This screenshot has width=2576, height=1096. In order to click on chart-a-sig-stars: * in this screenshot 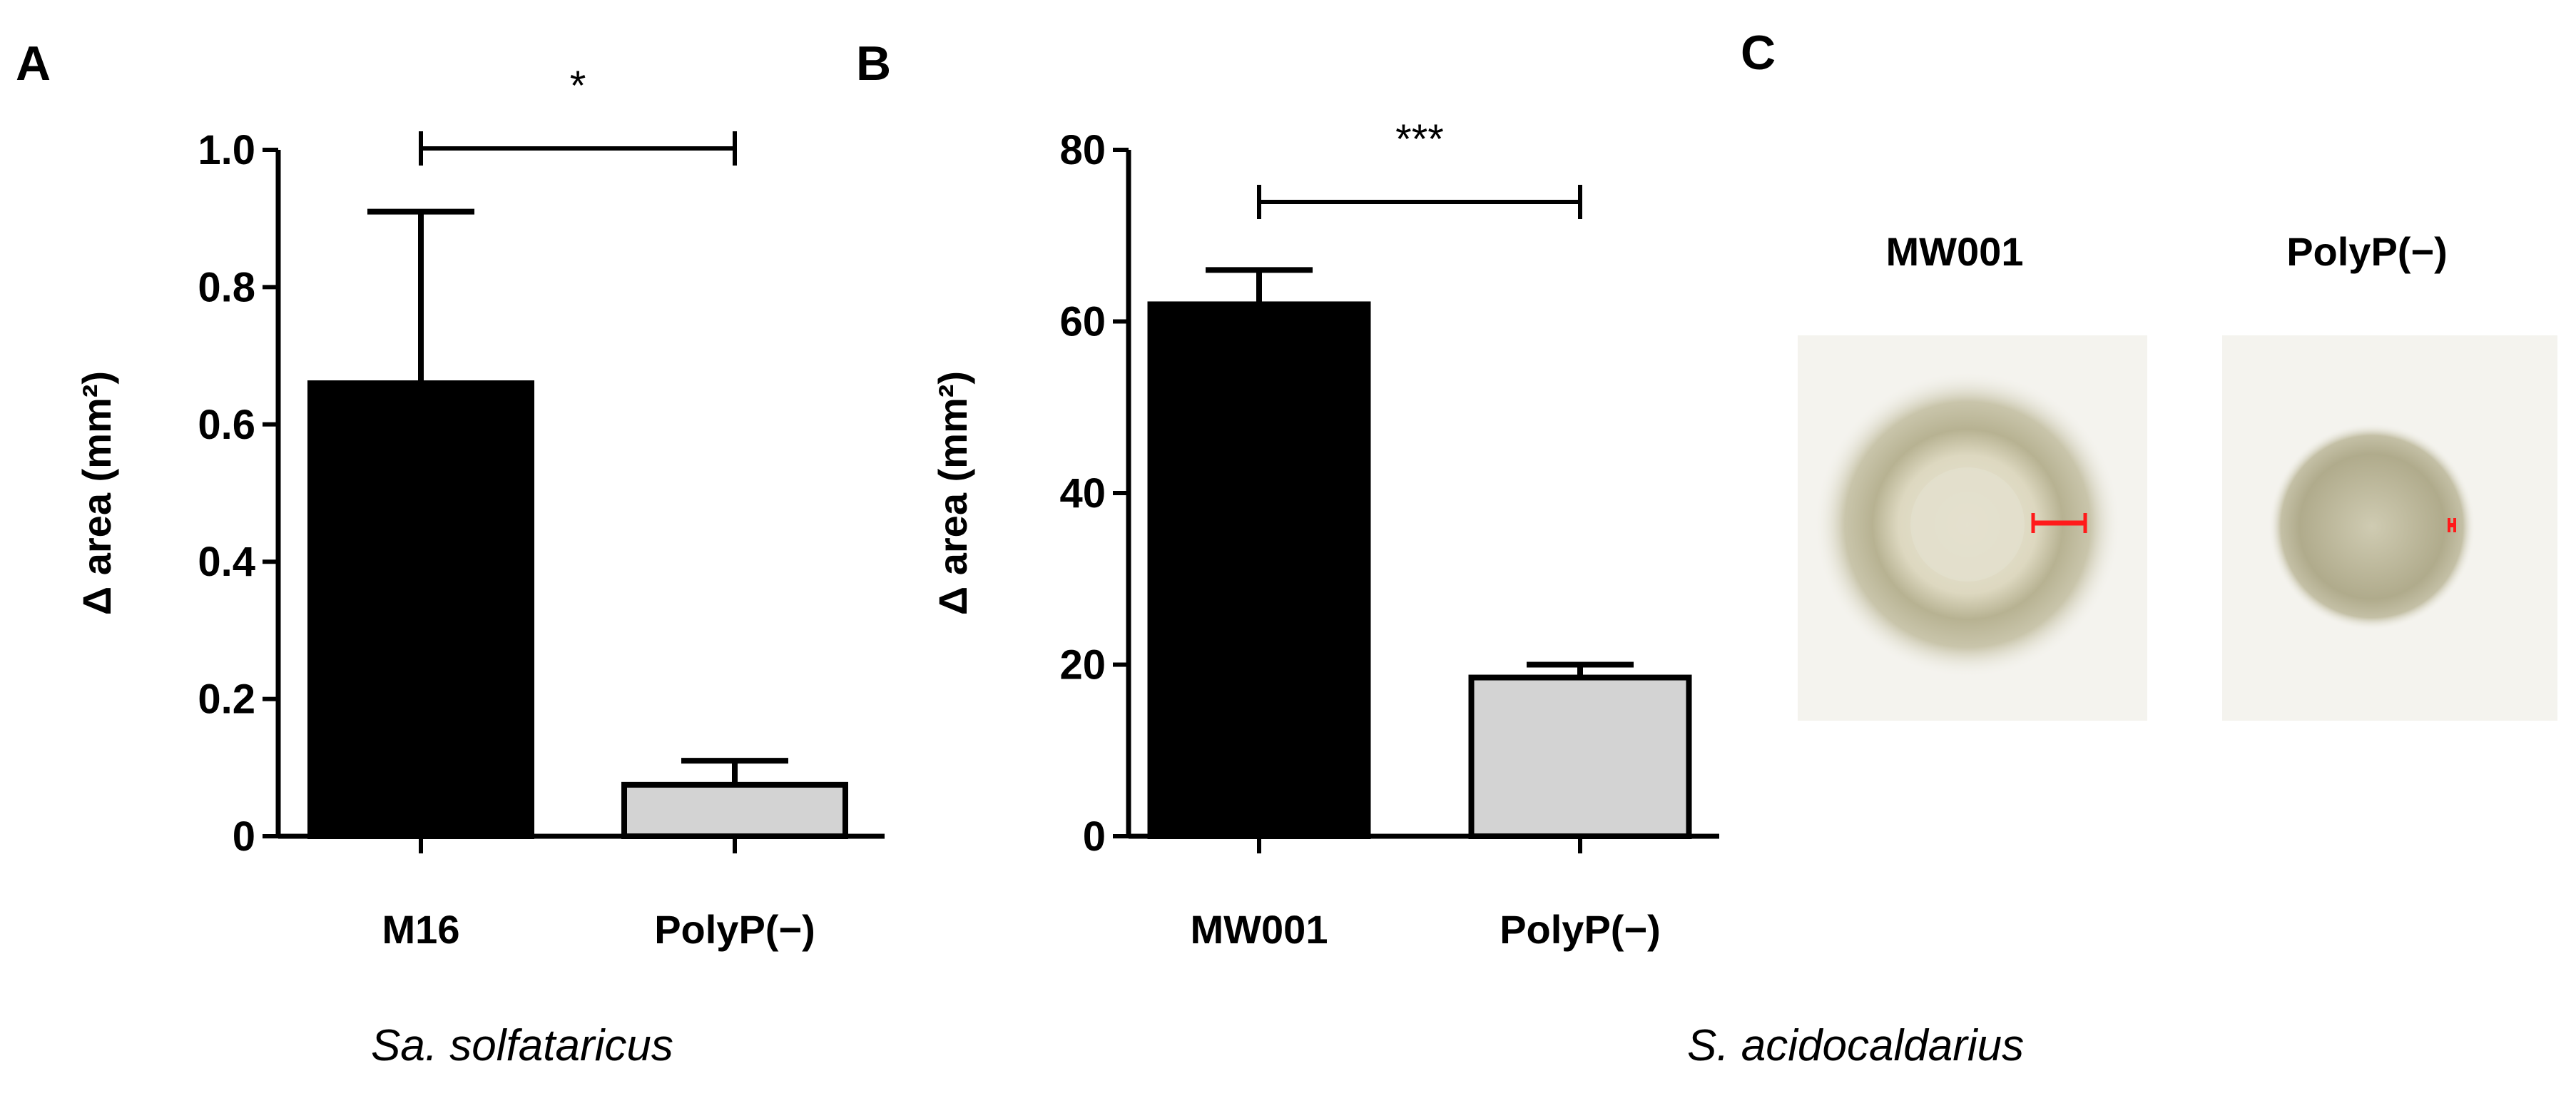, I will do `click(578, 86)`.